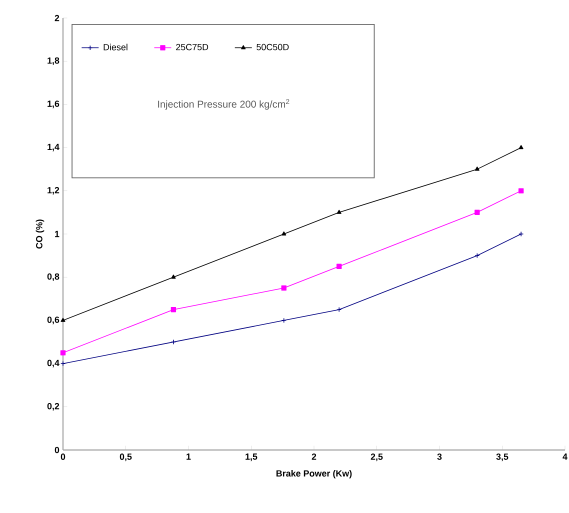 The width and height of the screenshot is (569, 513). Describe the element at coordinates (439, 457) in the screenshot. I see `x-tick-label: 3` at that location.